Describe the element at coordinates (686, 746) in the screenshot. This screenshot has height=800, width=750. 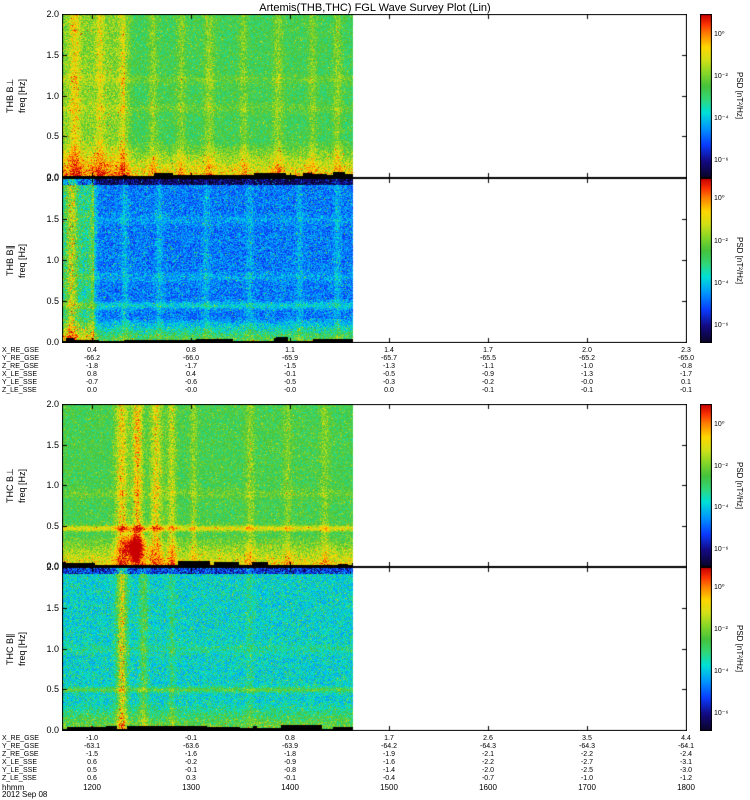
I see `ephemeris-value: -64.1` at that location.